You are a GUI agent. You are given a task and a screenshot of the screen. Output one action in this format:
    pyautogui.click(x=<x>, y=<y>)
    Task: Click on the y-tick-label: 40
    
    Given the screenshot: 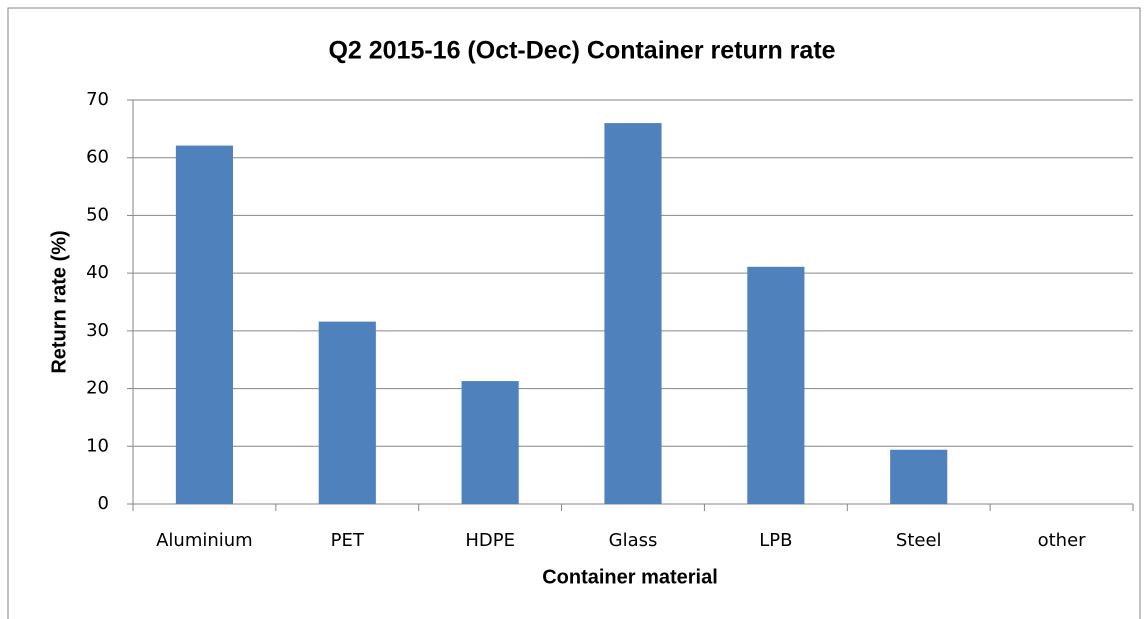 What is the action you would take?
    pyautogui.click(x=97, y=272)
    